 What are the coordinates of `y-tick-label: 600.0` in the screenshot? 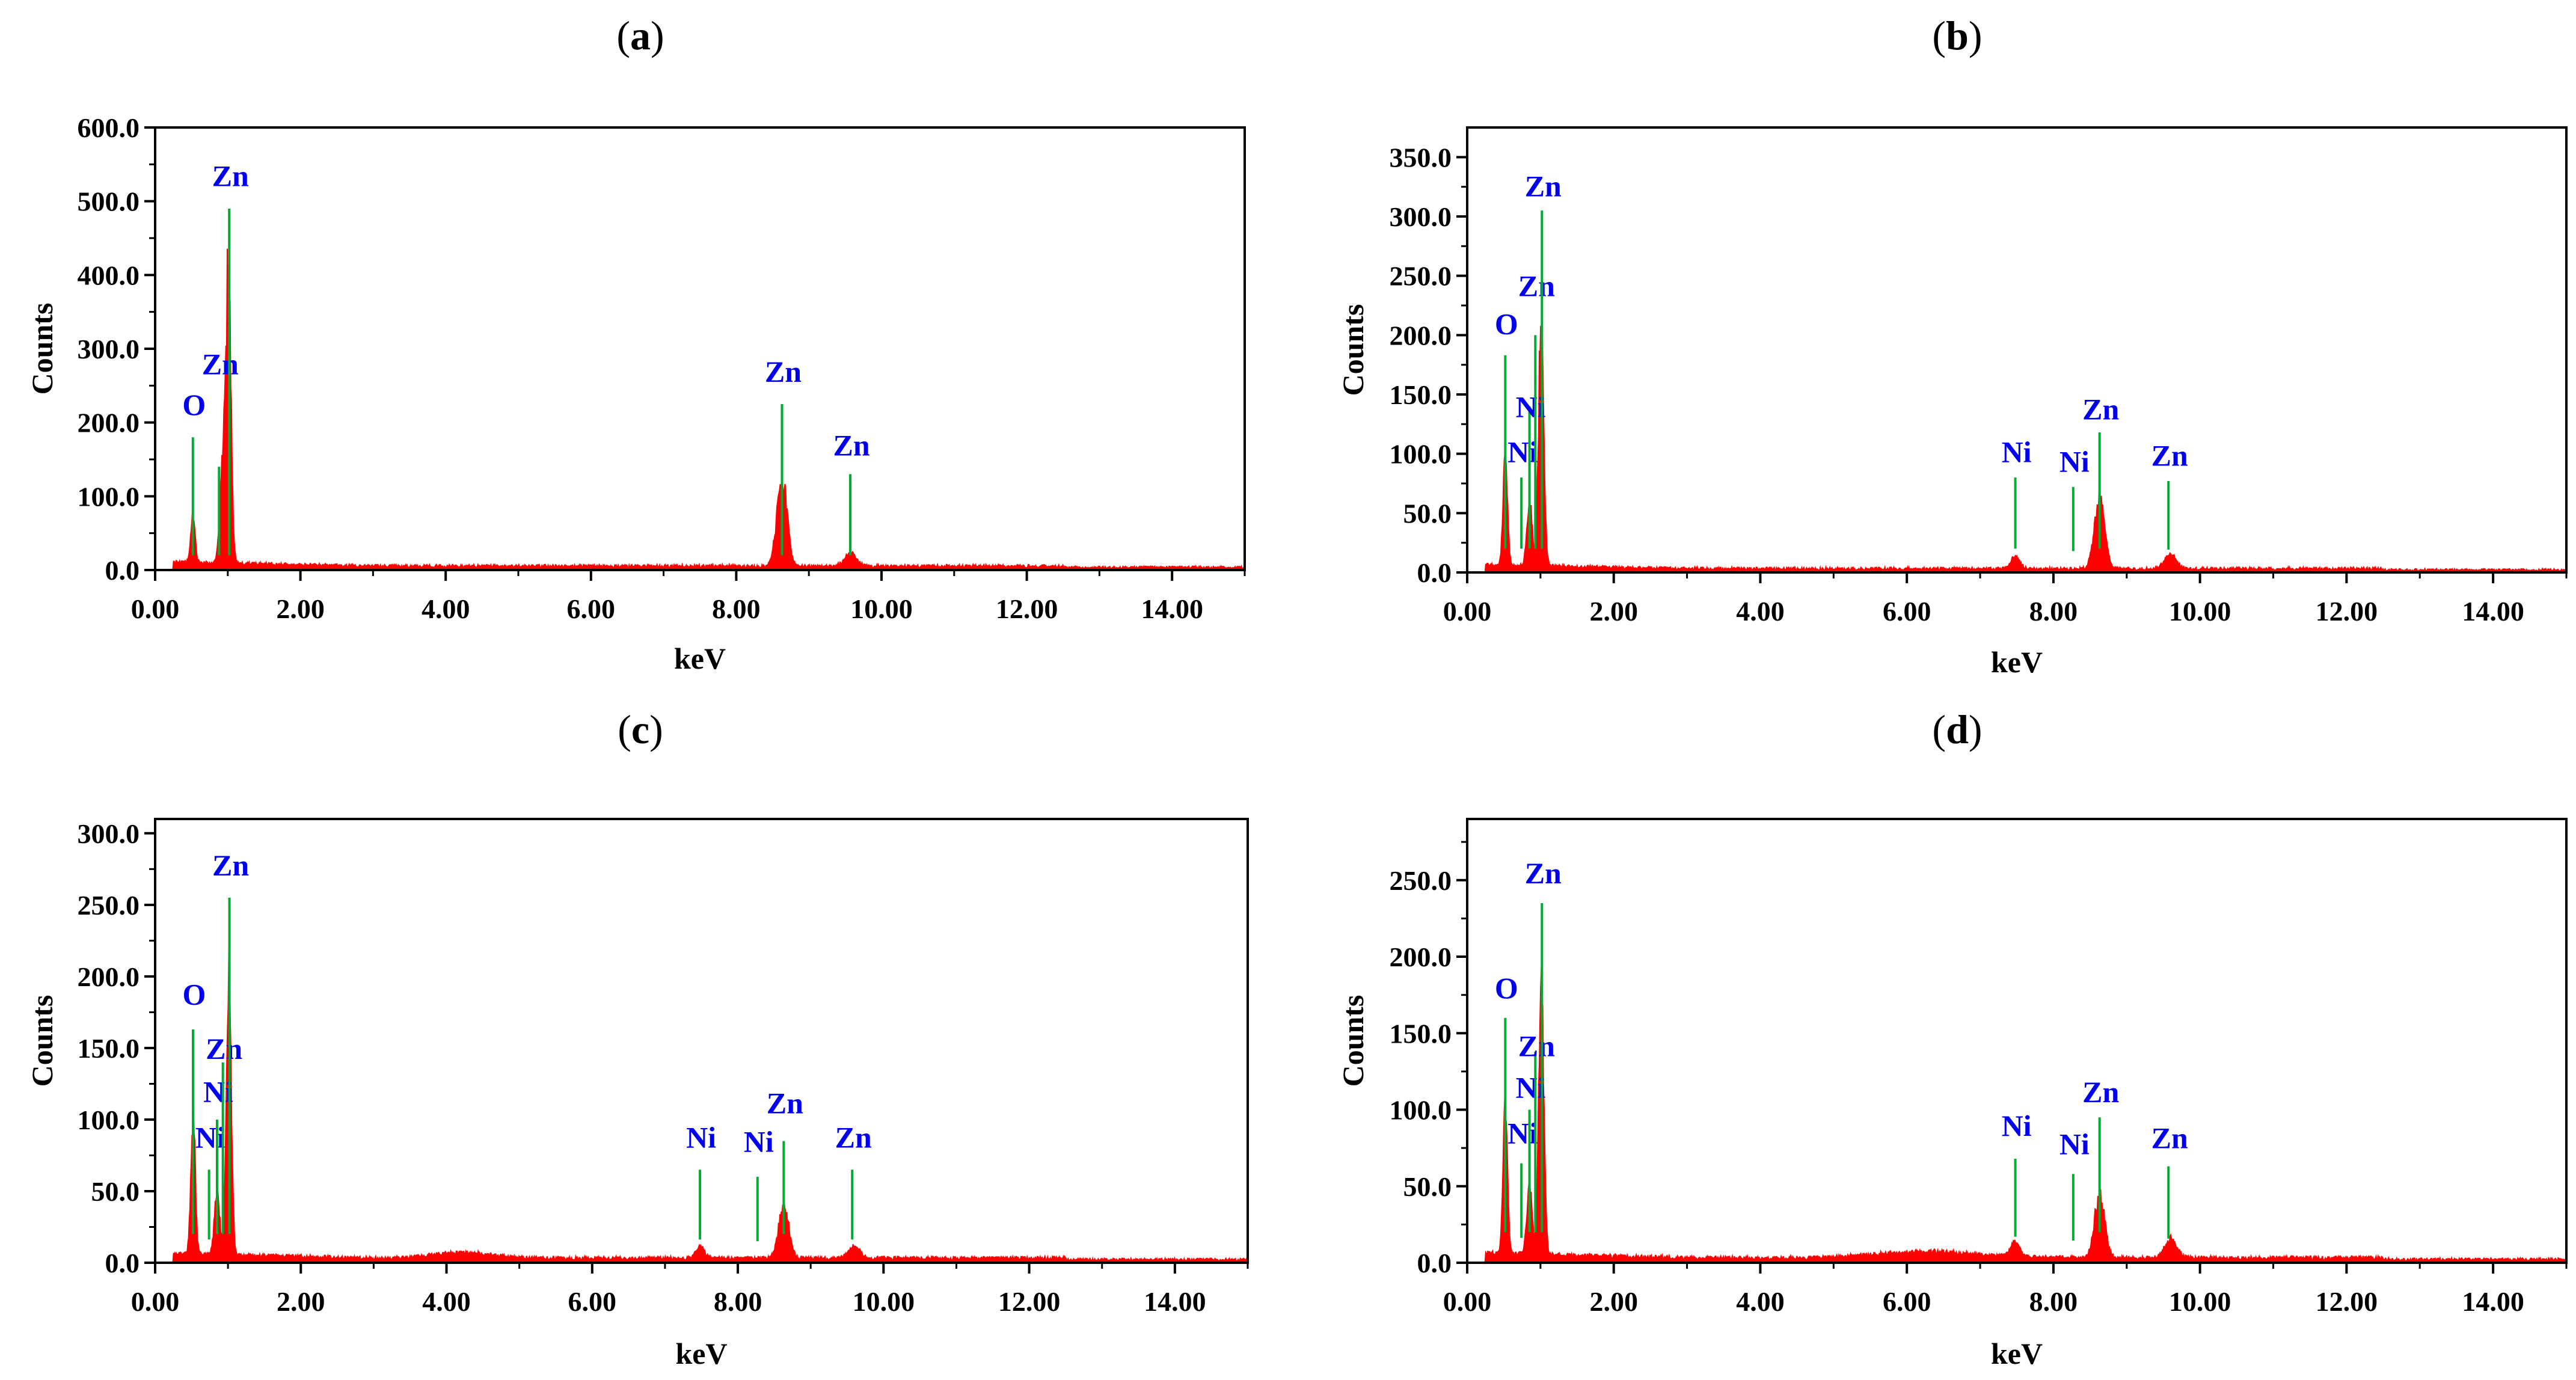 It's located at (109, 127).